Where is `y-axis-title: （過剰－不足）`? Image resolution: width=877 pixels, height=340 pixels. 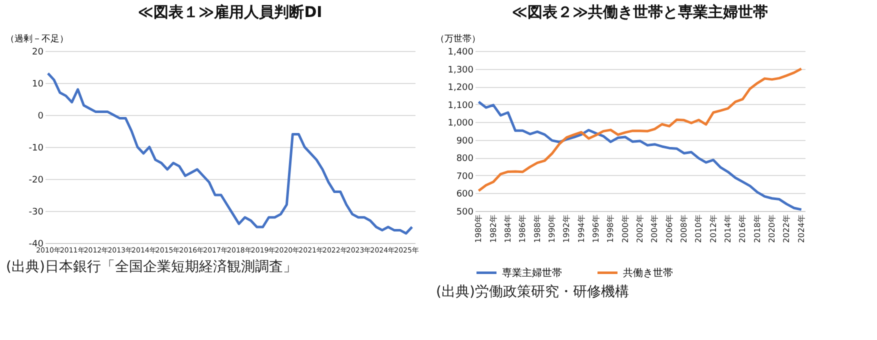
y-axis-title: （過剰－不足） is located at coordinates (37, 39).